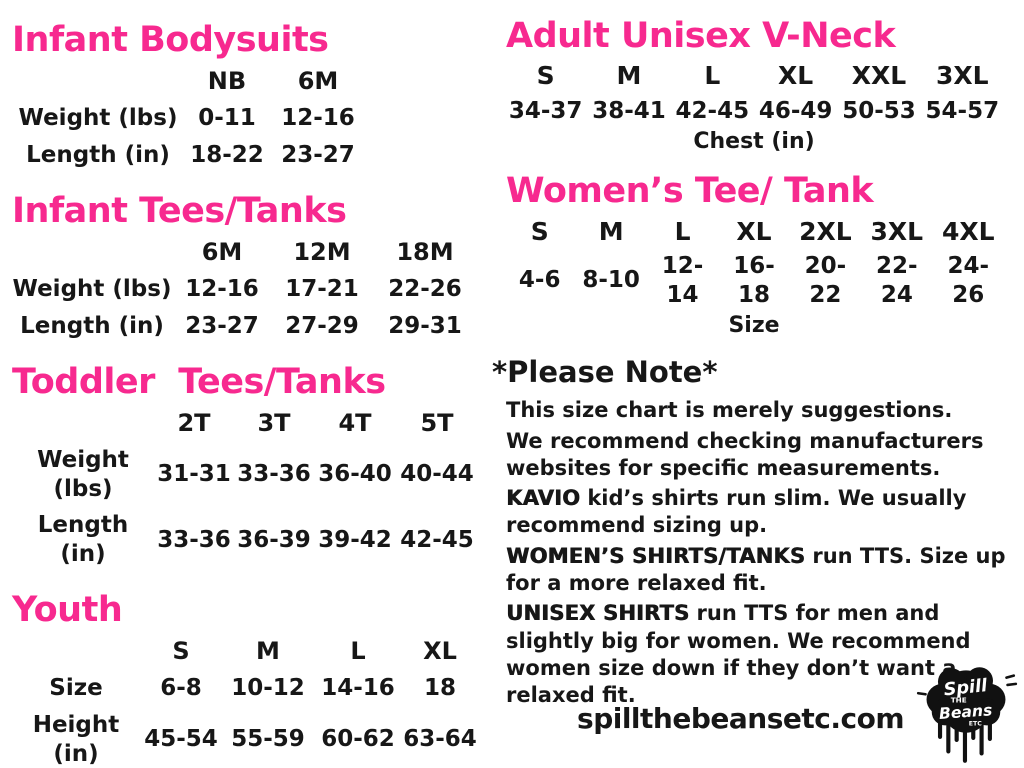  What do you see at coordinates (194, 422) in the screenshot?
I see `size-column-header: 2T` at bounding box center [194, 422].